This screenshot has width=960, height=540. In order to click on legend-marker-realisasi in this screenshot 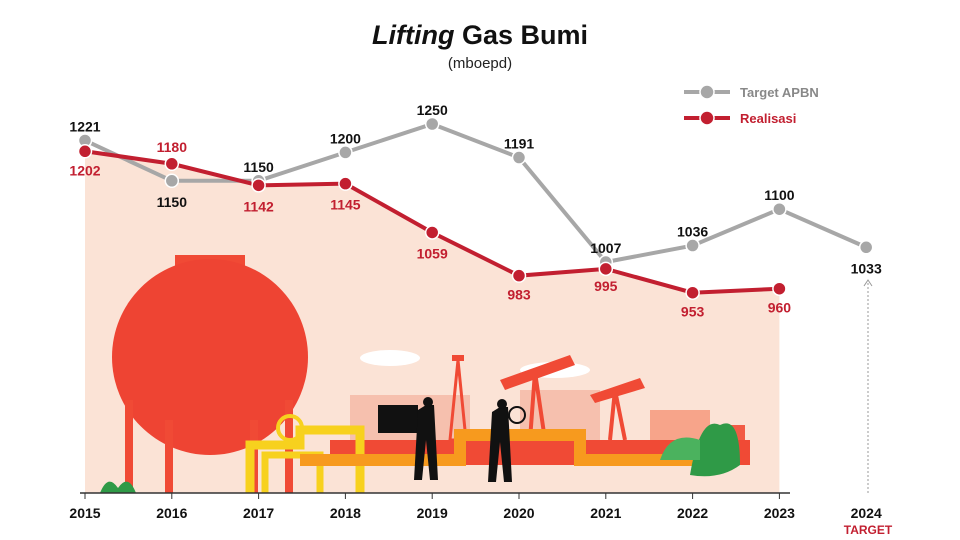, I will do `click(707, 118)`.